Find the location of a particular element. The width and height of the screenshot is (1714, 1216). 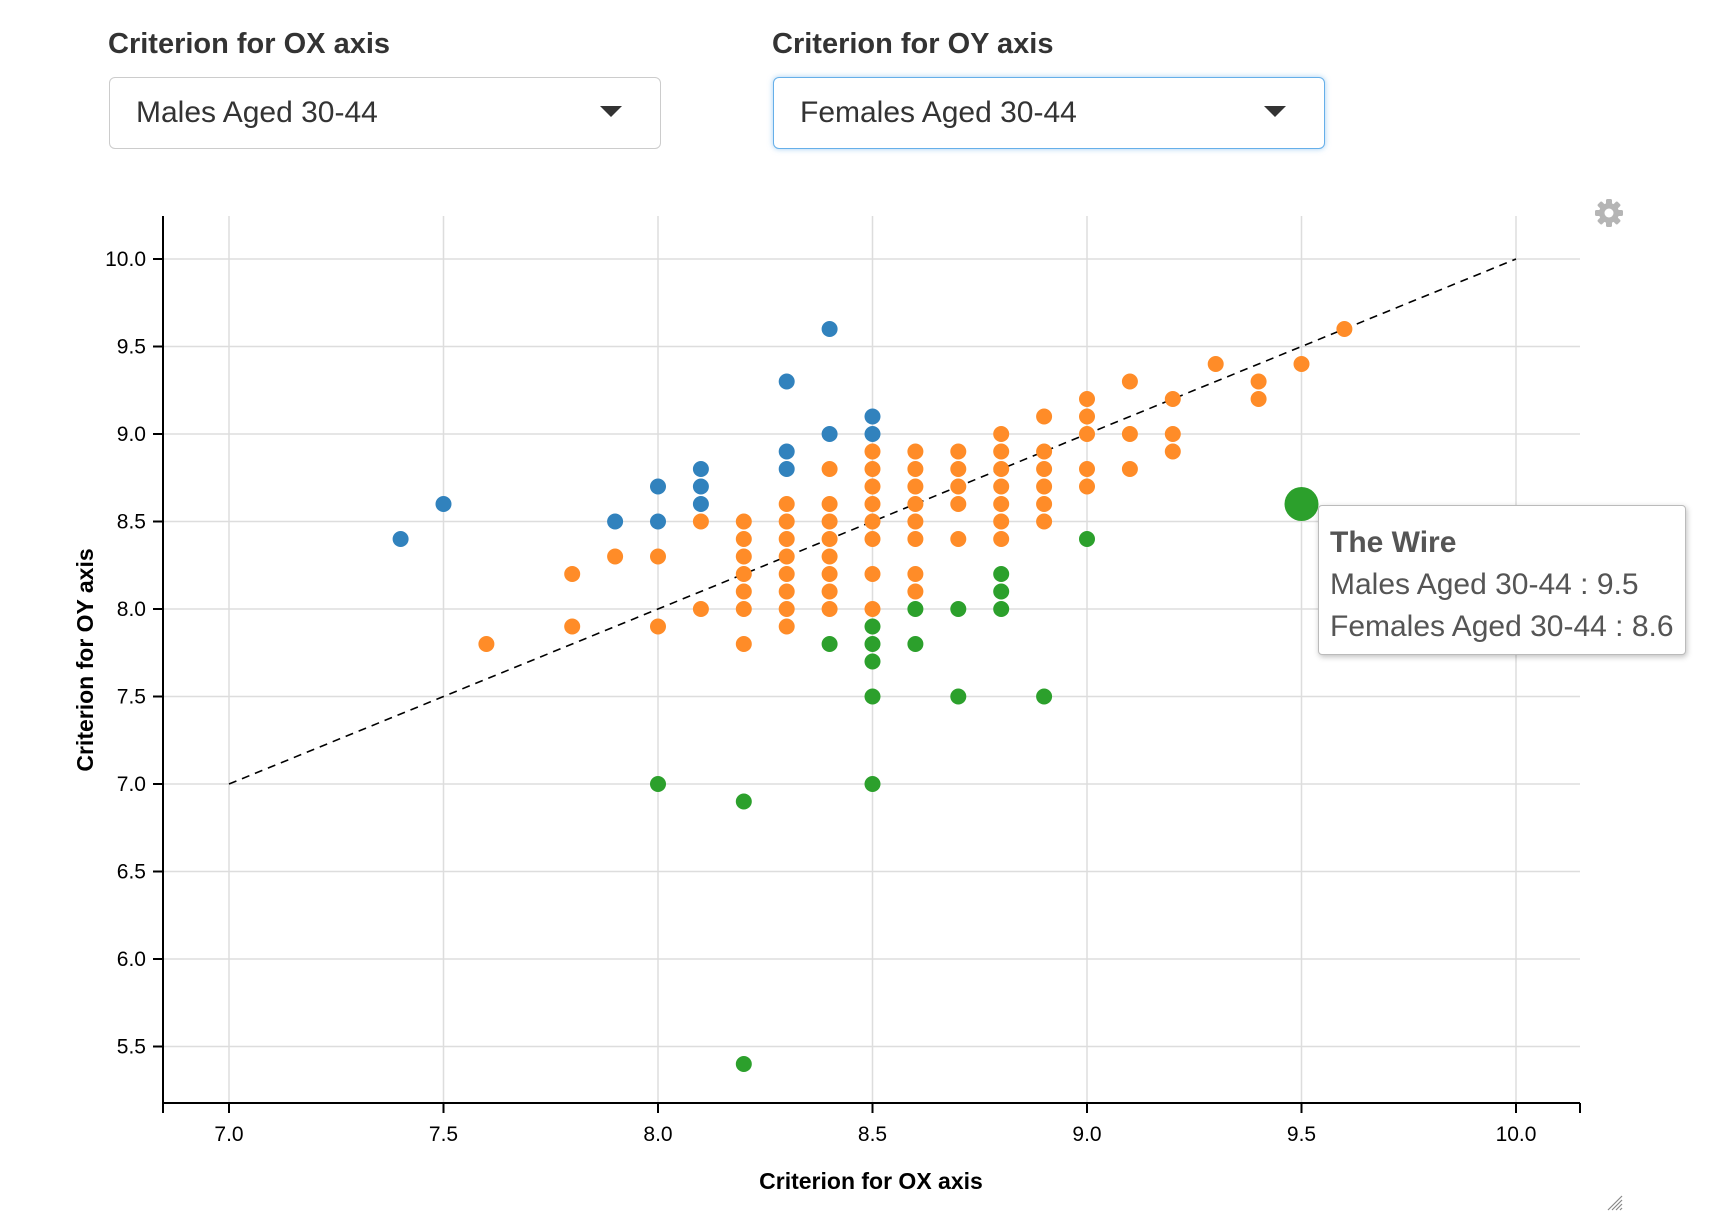

ox-criterion-select: Males Aged 30-44 is located at coordinates (385, 113).